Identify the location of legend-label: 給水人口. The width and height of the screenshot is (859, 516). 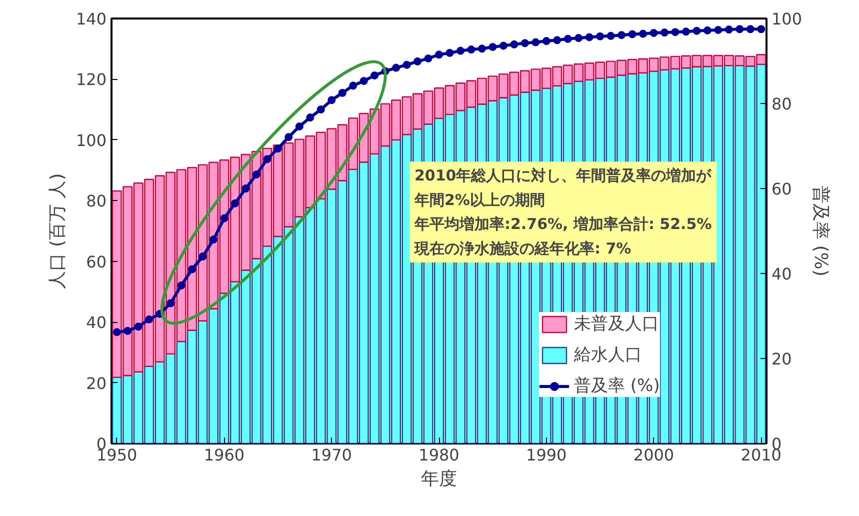
(608, 355).